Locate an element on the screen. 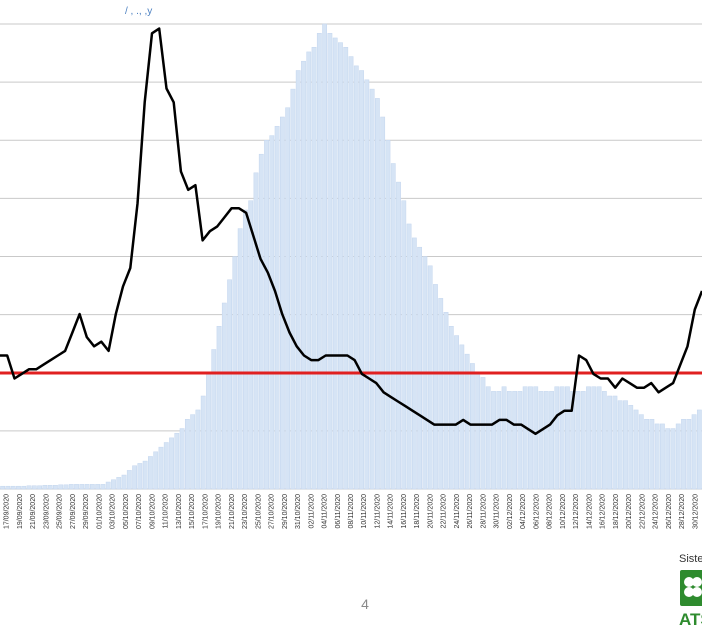 The height and width of the screenshot is (642, 702). x-tick-label: 01/10/2020 is located at coordinates (99, 511).